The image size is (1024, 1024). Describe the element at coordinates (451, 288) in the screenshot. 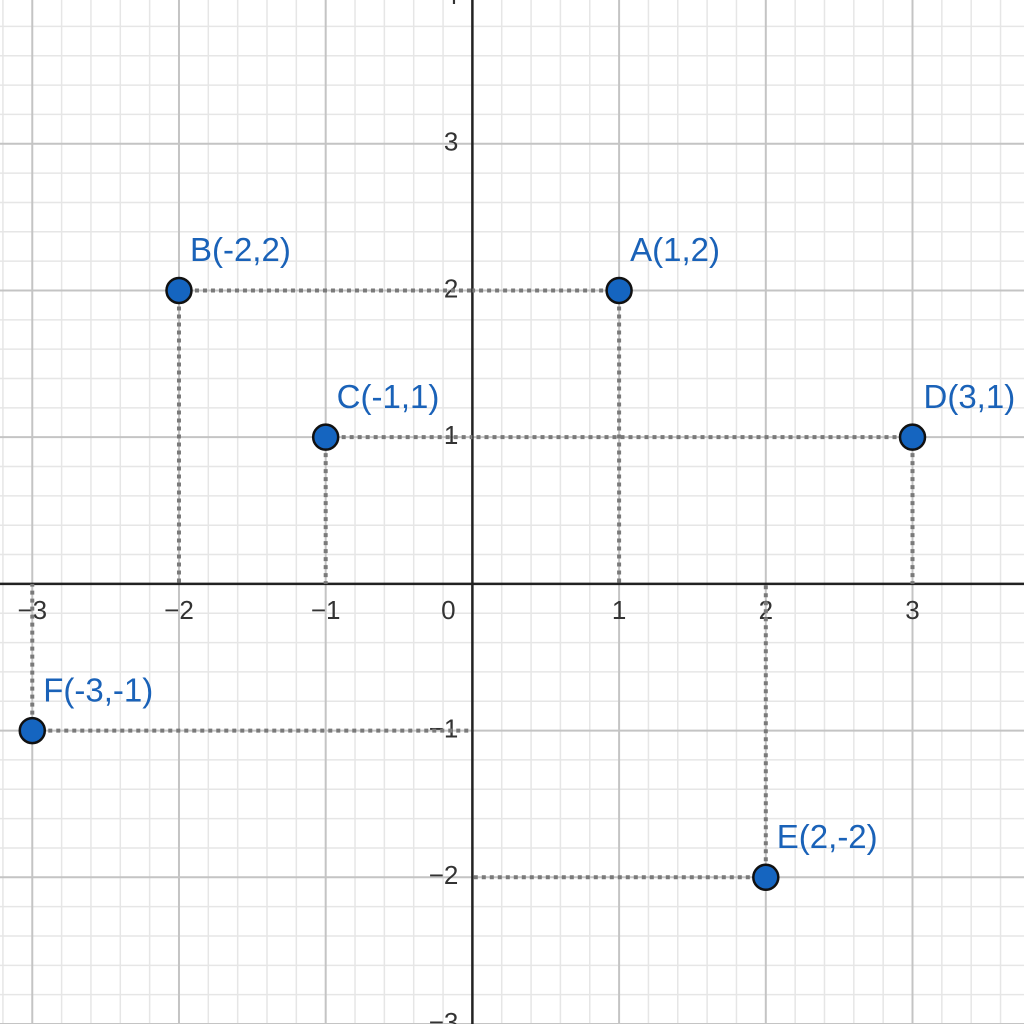

I see `y-tick-label: 2` at that location.